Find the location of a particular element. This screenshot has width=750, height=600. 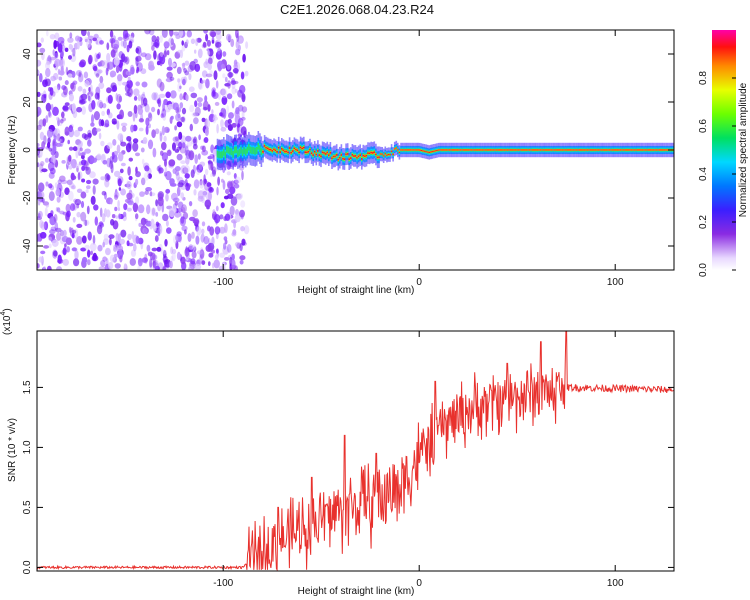

spectrogram-ylabel: Frequency (Hz) is located at coordinates (12, 150).